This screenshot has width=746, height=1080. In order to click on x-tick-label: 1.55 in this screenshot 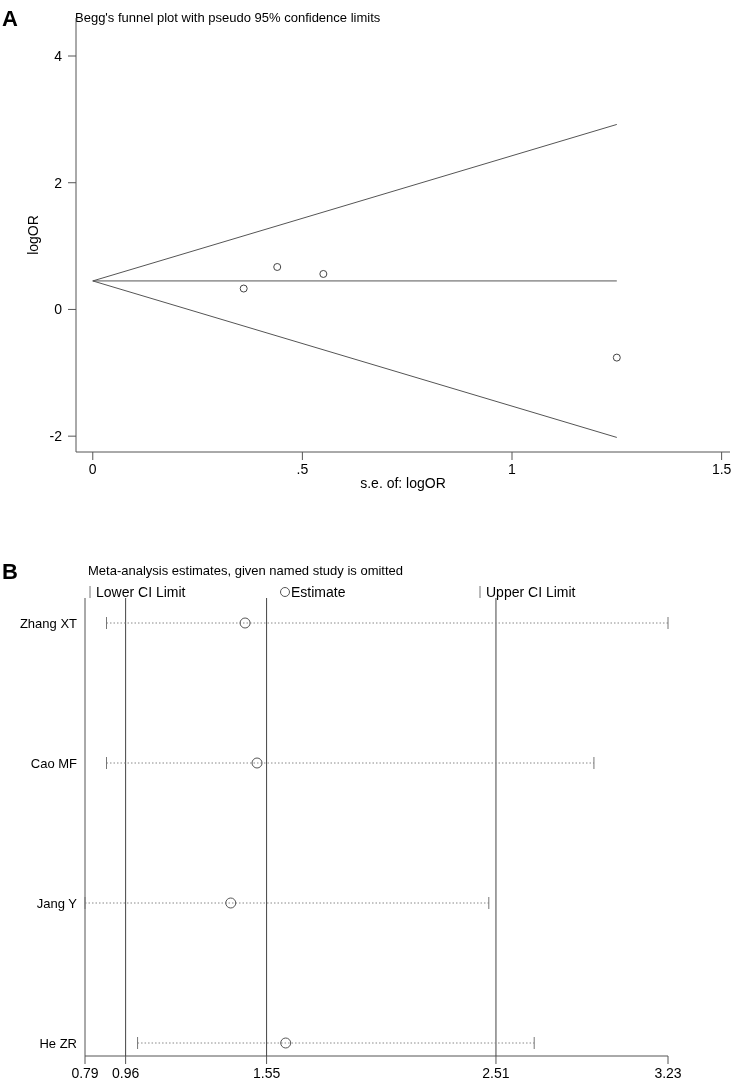, I will do `click(266, 1072)`.